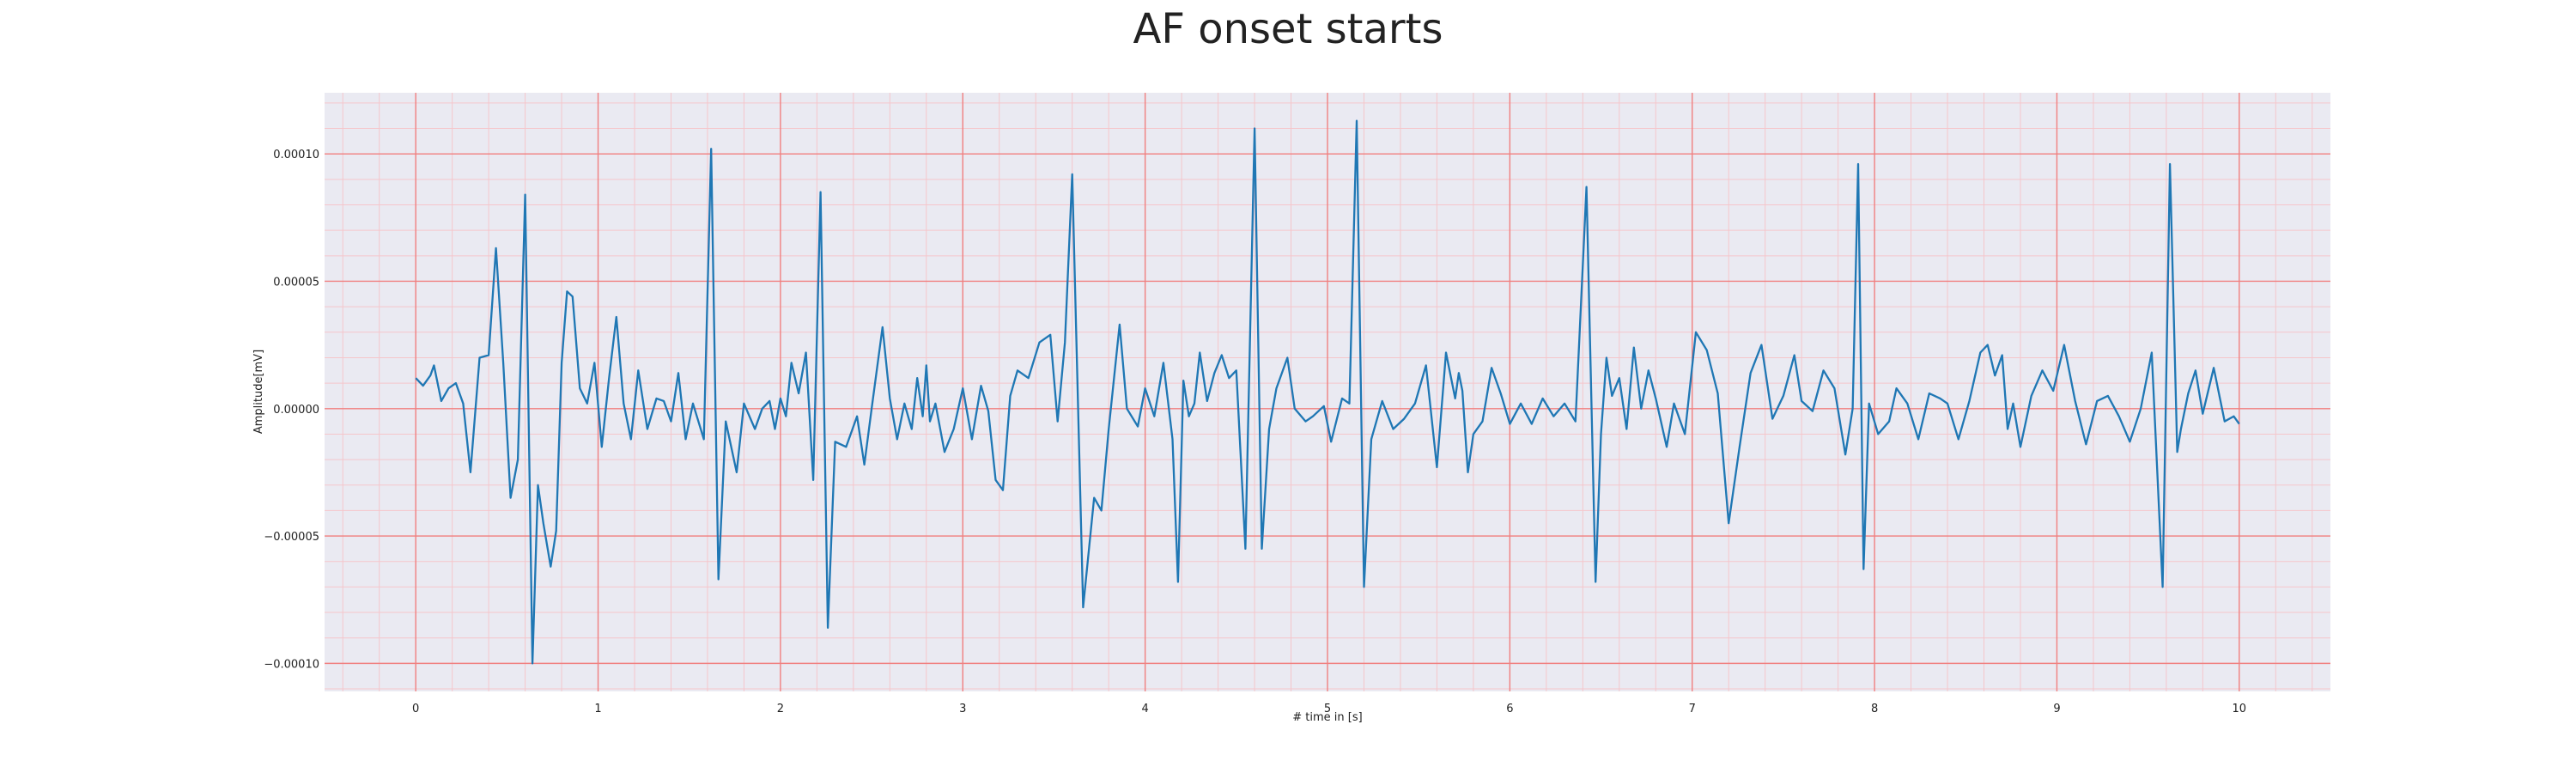 This screenshot has height=773, width=2576. What do you see at coordinates (1288, 29) in the screenshot?
I see `chart-title: AF onset starts` at bounding box center [1288, 29].